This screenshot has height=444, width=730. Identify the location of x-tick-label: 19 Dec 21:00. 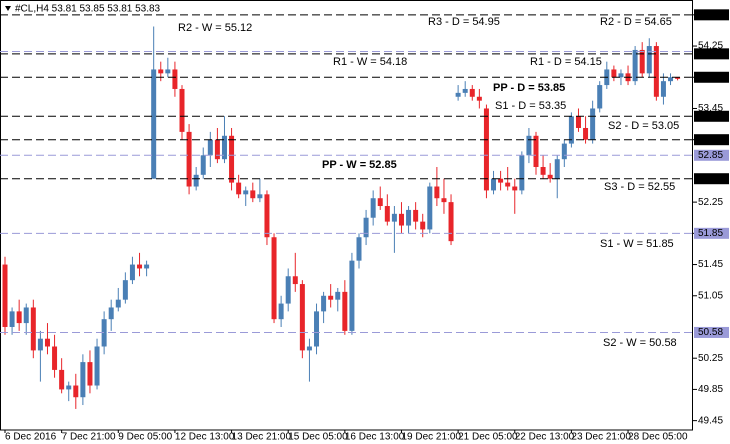
(431, 437).